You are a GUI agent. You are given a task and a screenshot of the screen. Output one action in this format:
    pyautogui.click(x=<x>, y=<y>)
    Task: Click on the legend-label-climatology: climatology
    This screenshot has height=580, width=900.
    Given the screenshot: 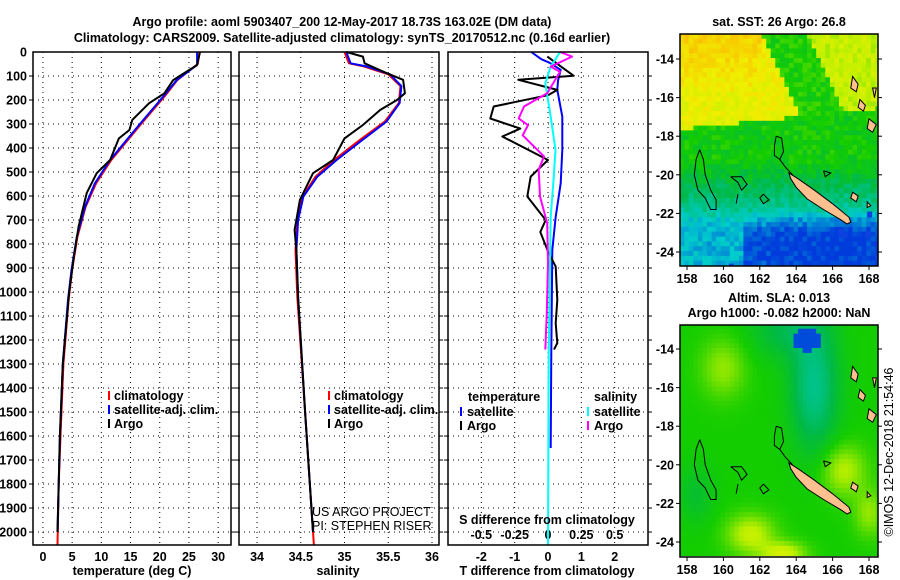 What is the action you would take?
    pyautogui.click(x=149, y=396)
    